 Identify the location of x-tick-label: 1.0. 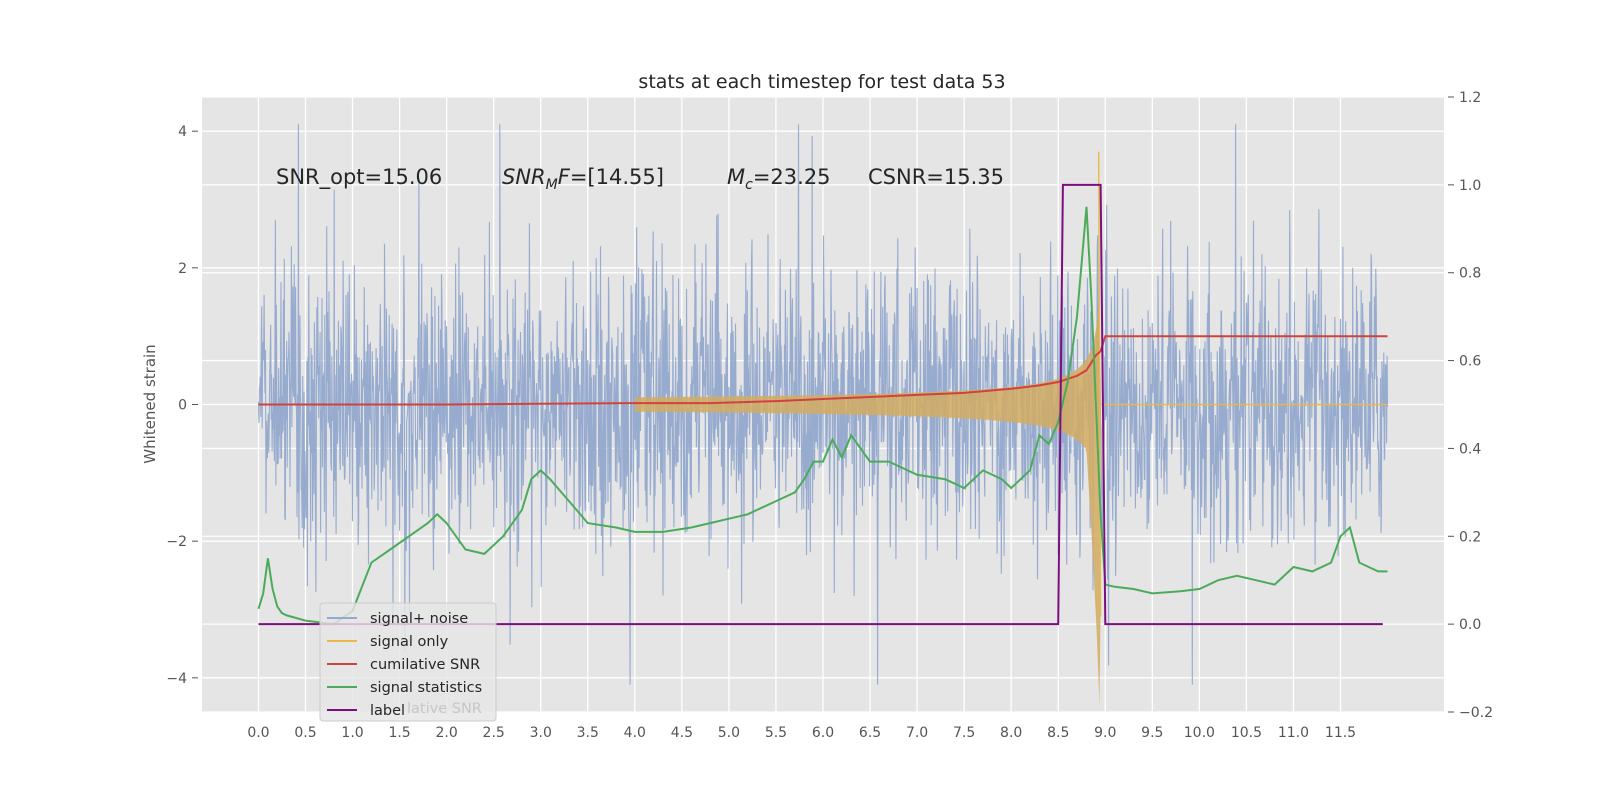
(352, 733).